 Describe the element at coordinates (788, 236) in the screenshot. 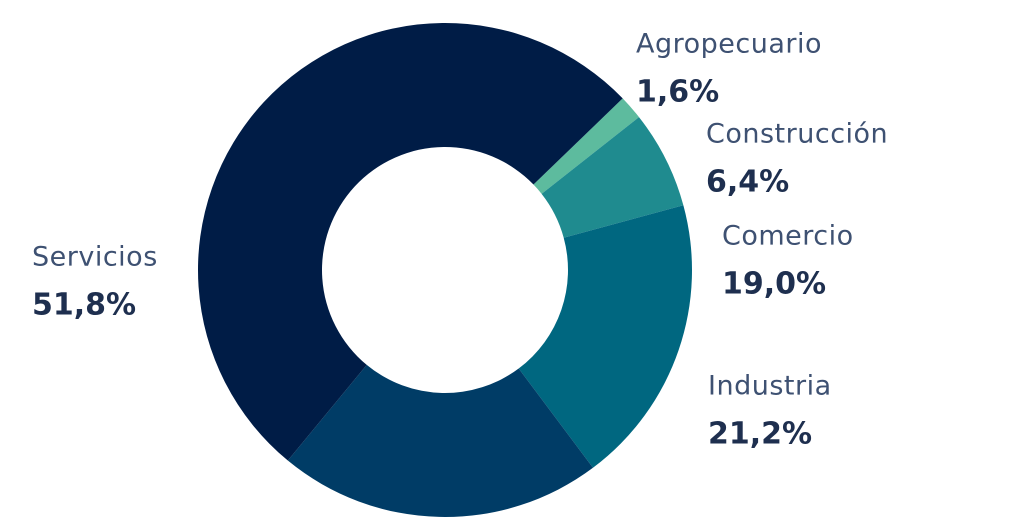

I see `slice-label: Comercio` at that location.